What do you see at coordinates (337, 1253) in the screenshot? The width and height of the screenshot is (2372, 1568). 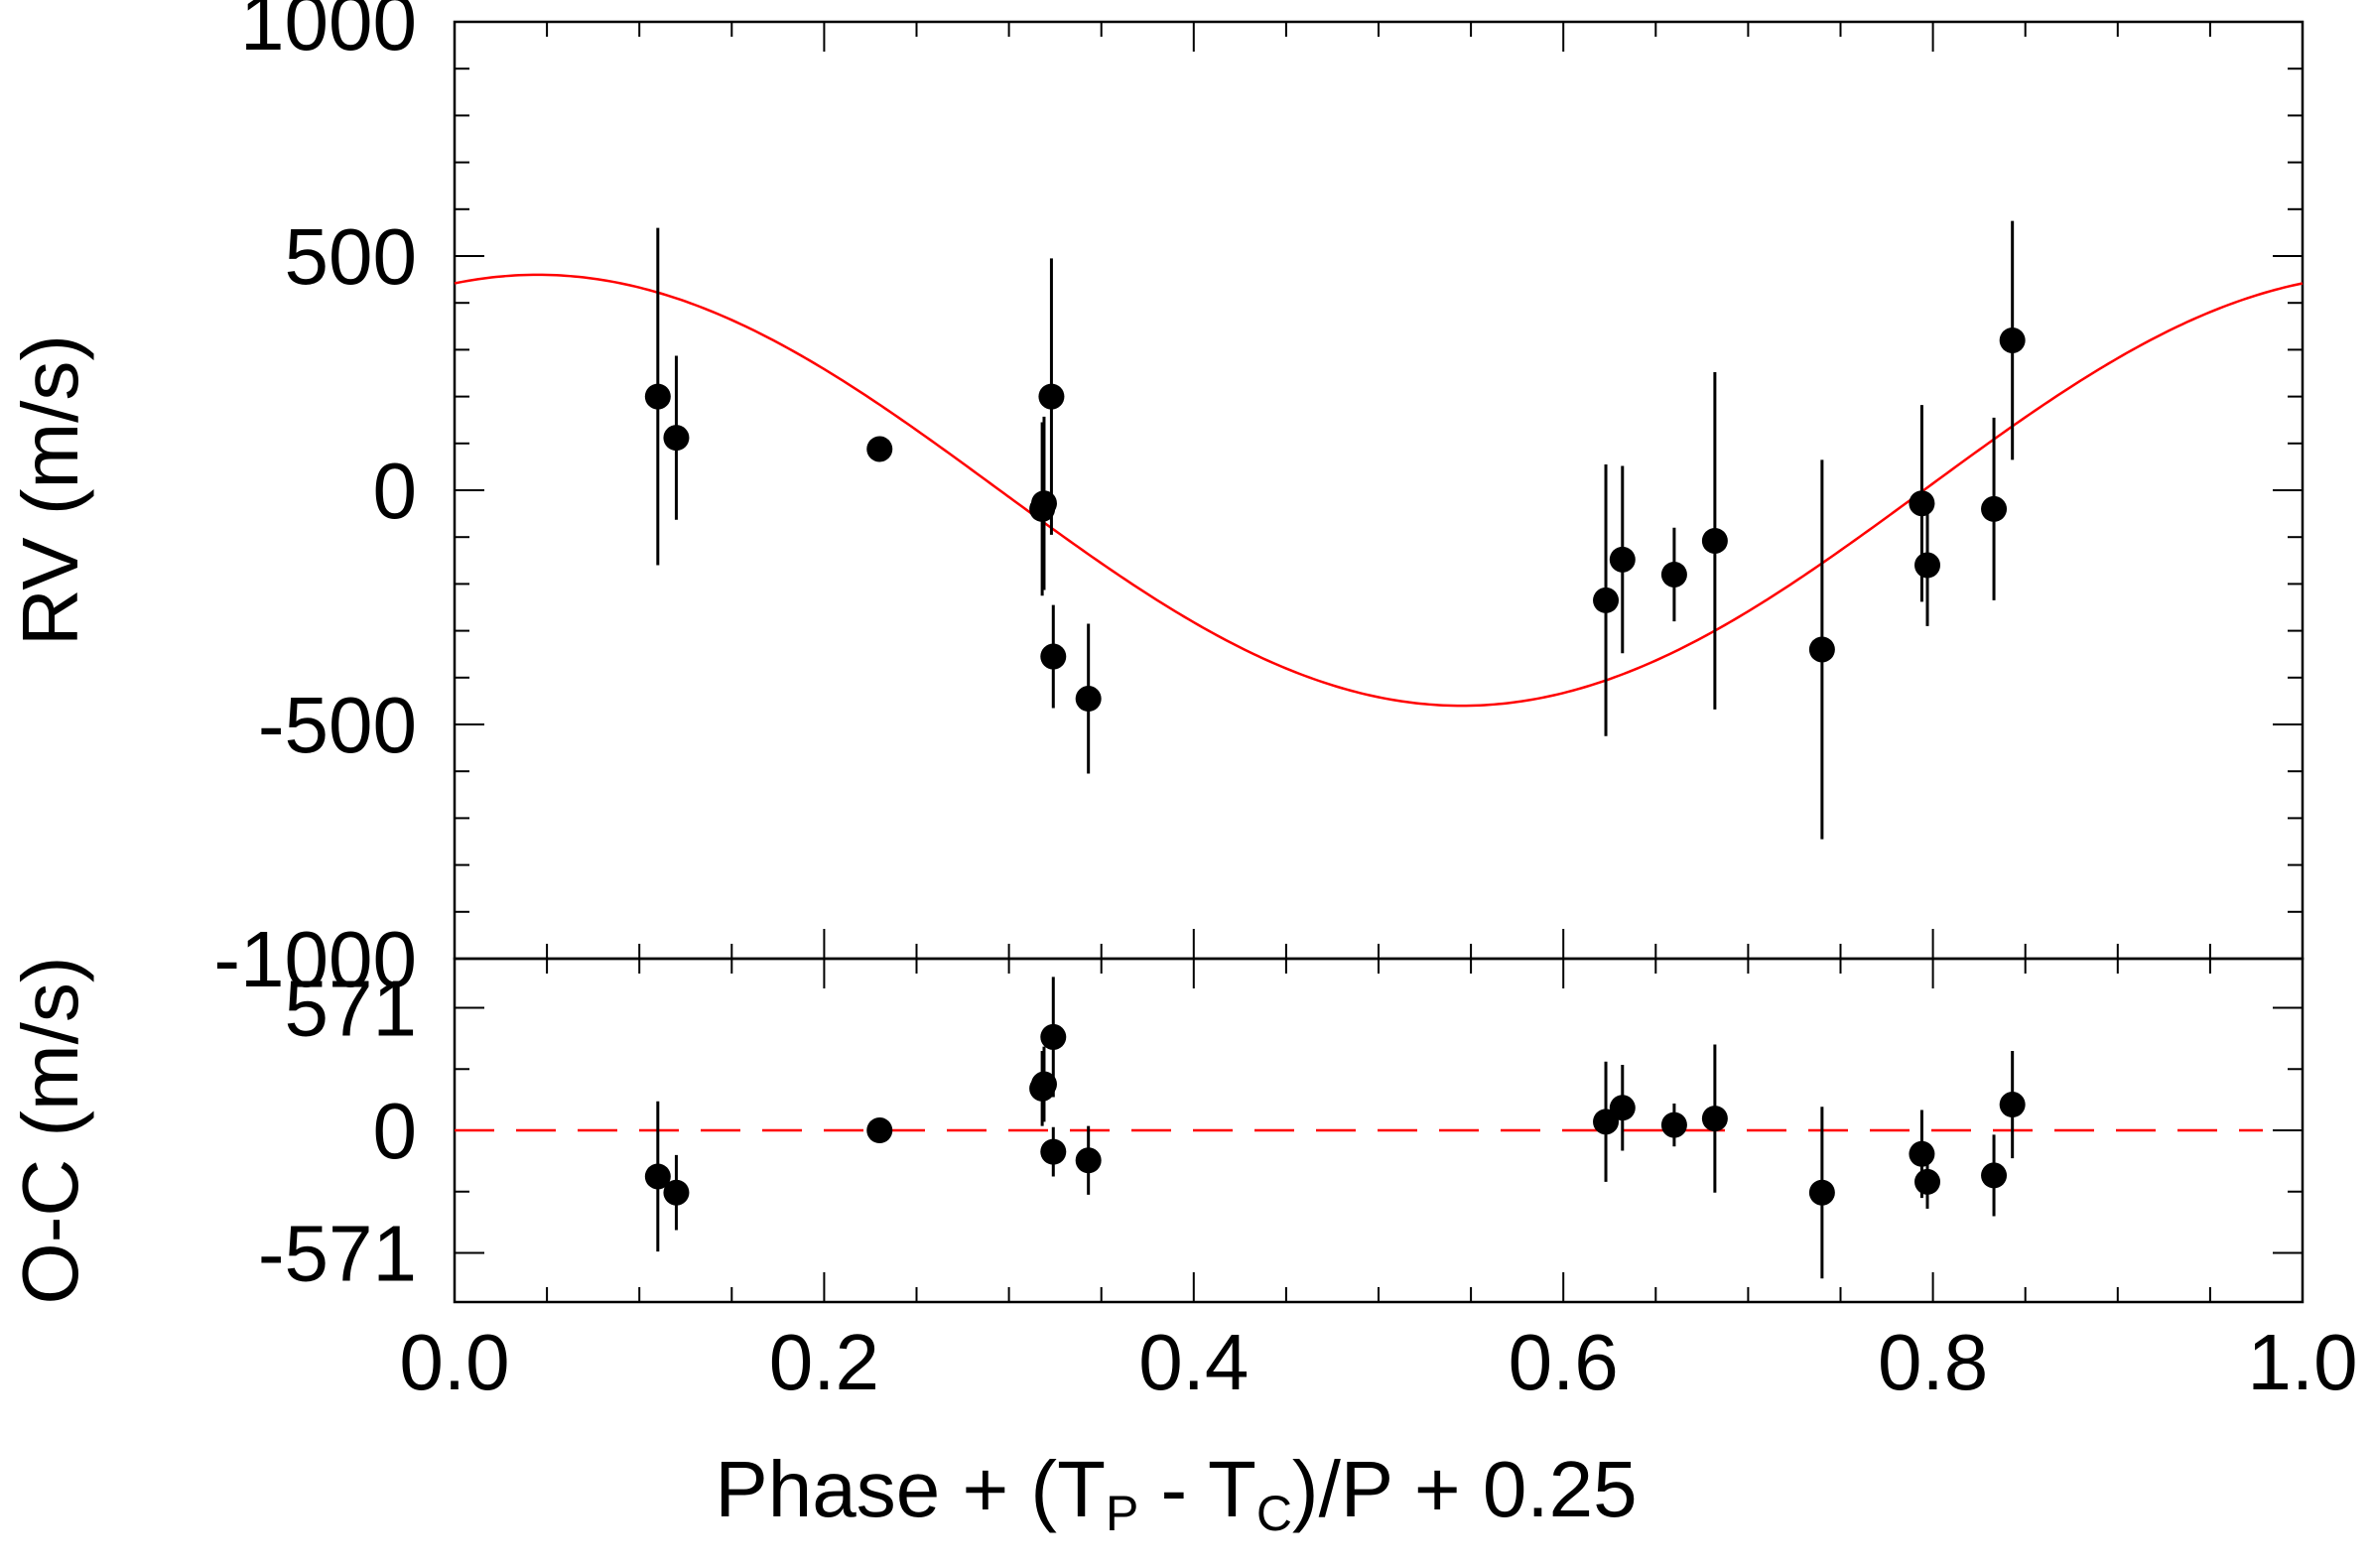 I see `residual-ytick-label: -571` at bounding box center [337, 1253].